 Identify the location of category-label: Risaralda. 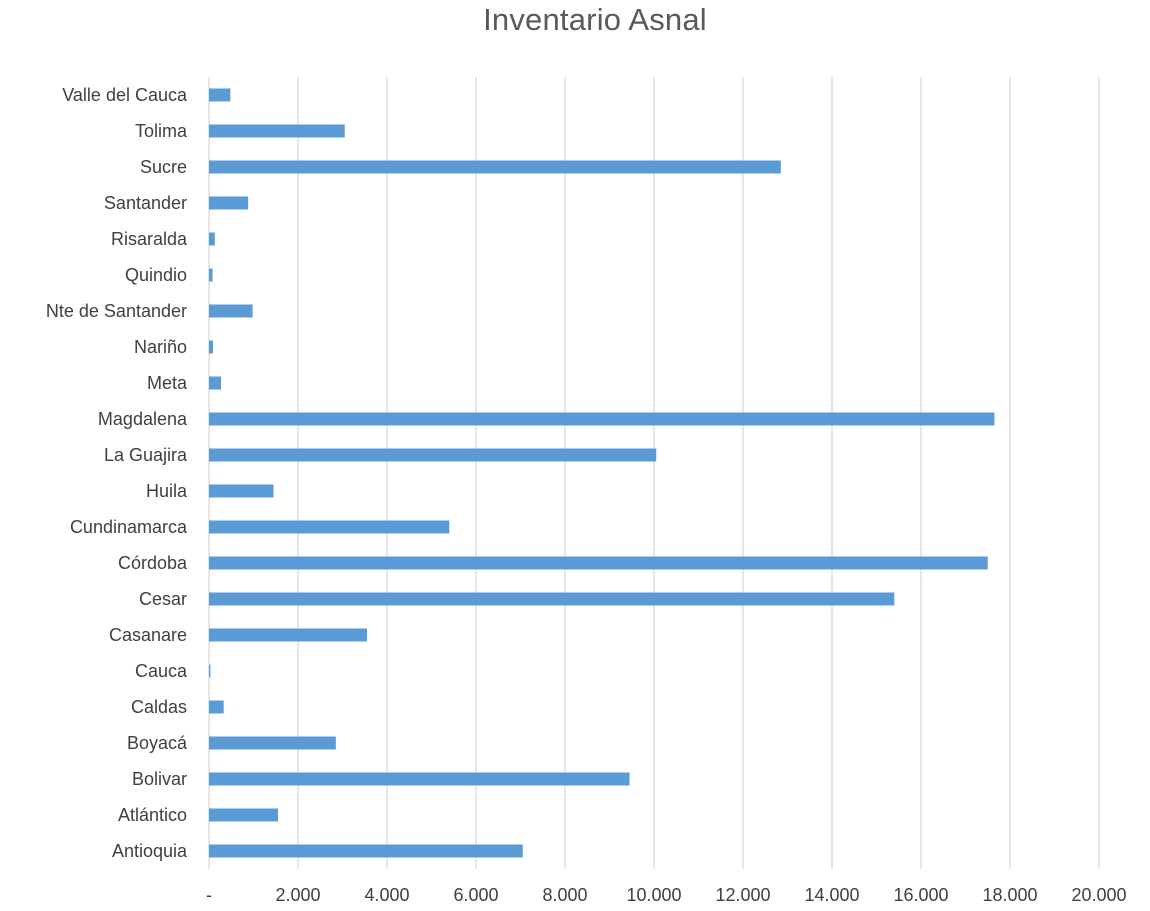
(149, 239).